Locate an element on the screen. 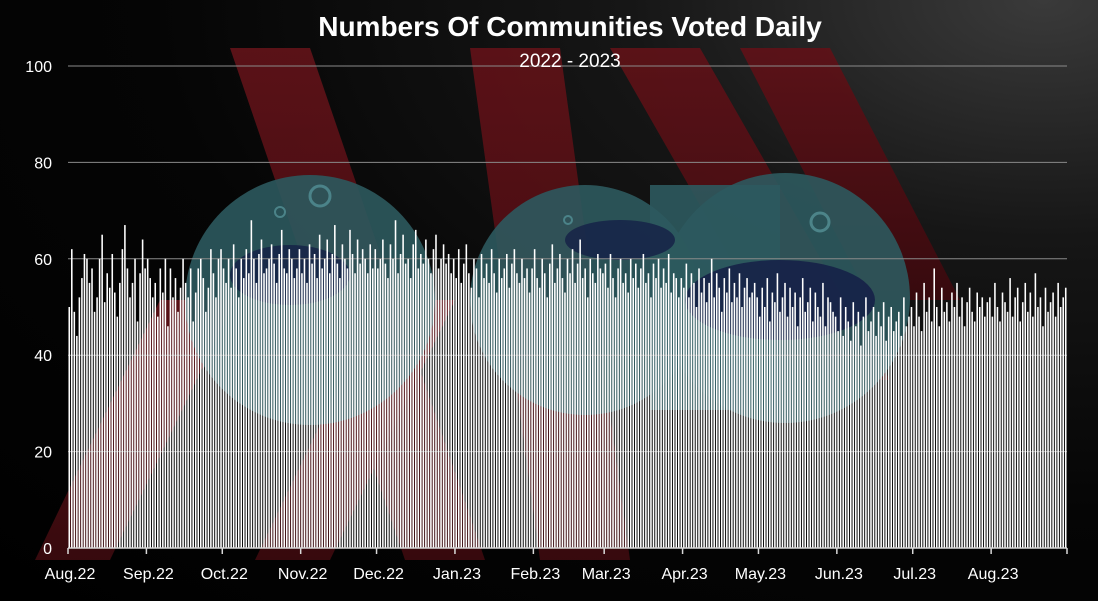  x-tick-label: Sep.22 is located at coordinates (148, 574).